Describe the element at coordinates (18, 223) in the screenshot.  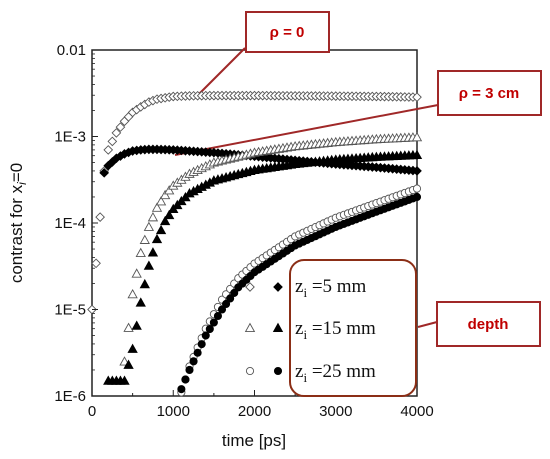
I see `y-axis-title: contrast for xi=0` at that location.